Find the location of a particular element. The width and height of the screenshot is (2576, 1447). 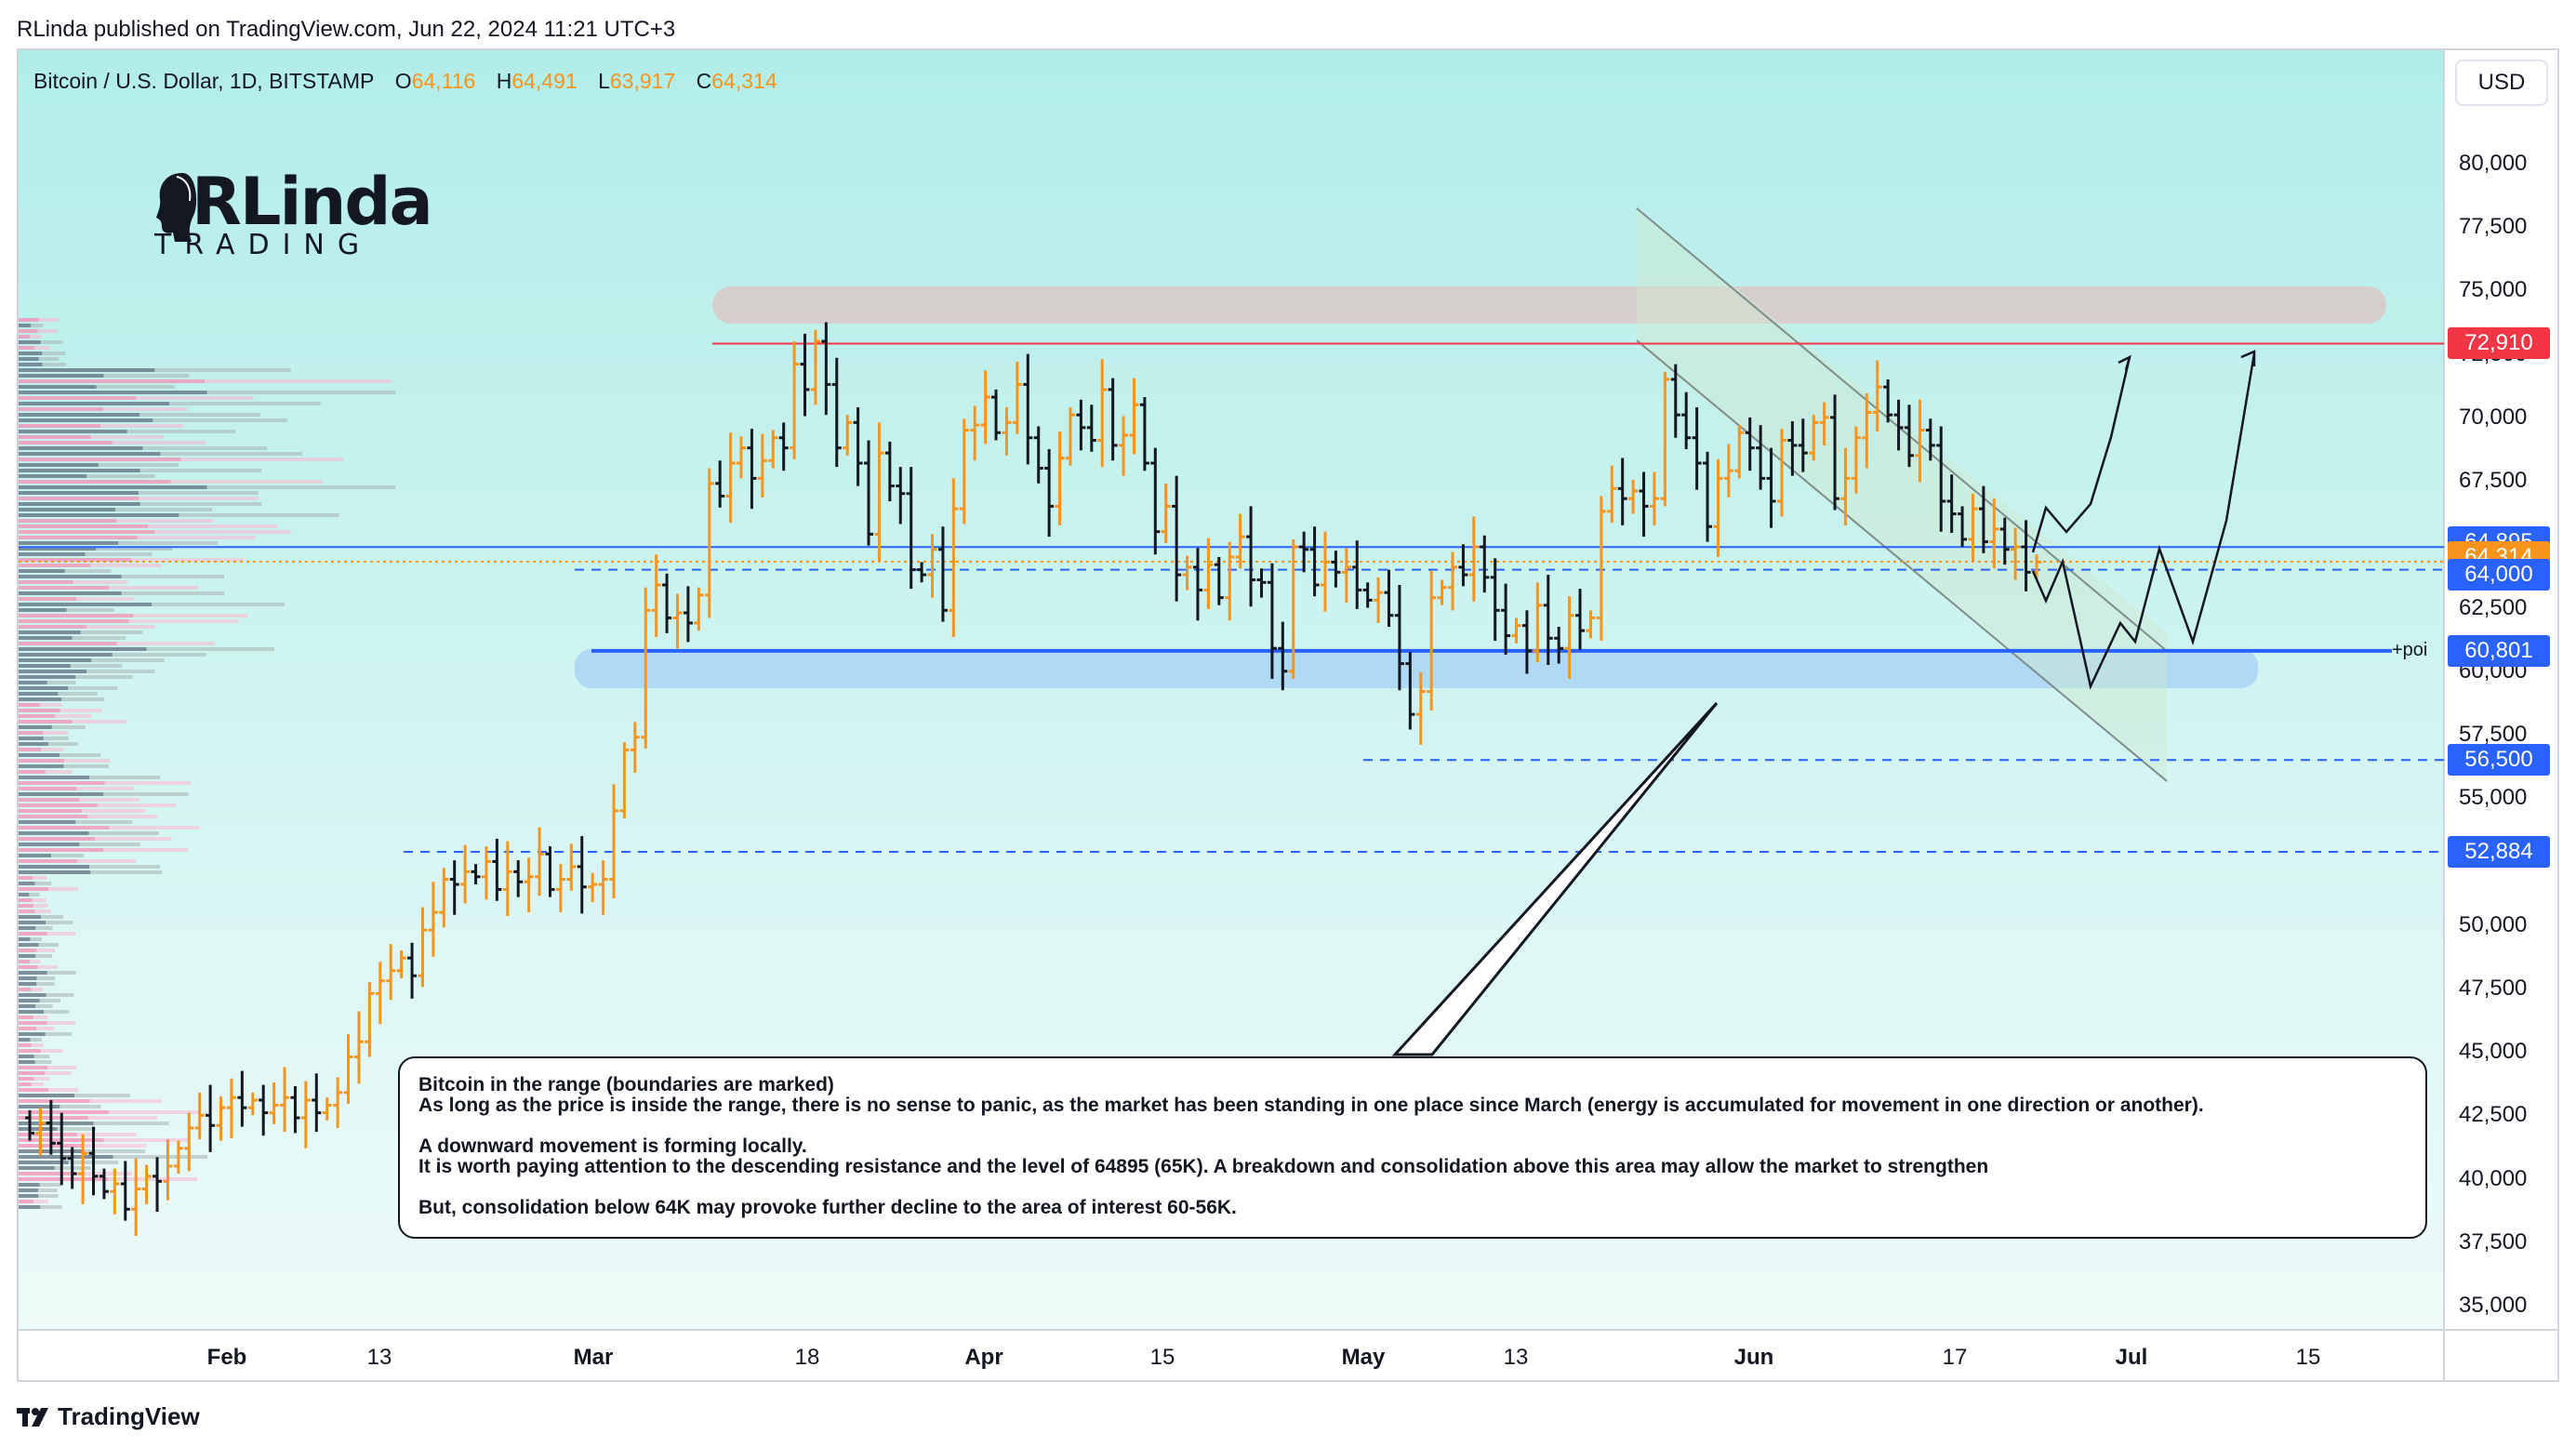

forecast-arrowhead is located at coordinates (2124, 362).